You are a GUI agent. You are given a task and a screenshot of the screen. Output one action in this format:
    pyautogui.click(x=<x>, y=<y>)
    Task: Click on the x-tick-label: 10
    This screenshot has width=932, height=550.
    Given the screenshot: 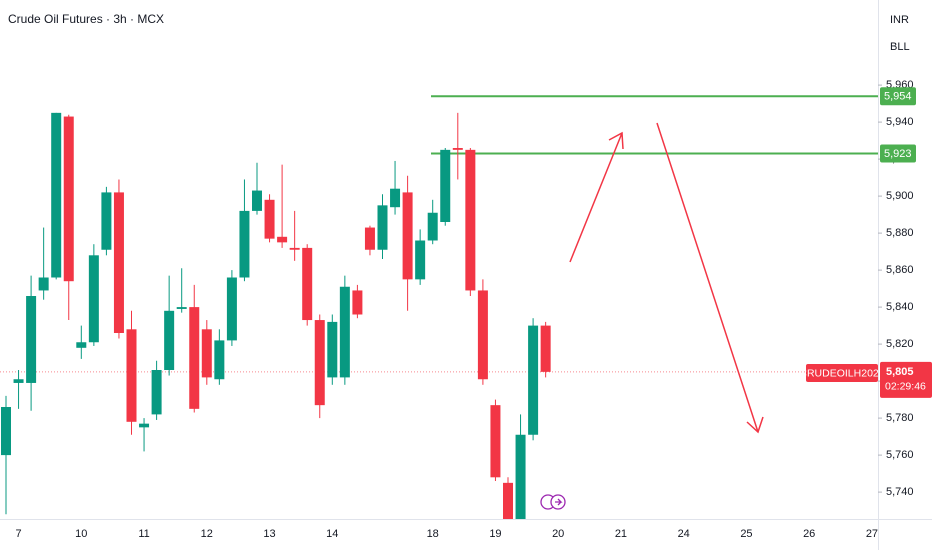 What is the action you would take?
    pyautogui.click(x=81, y=534)
    